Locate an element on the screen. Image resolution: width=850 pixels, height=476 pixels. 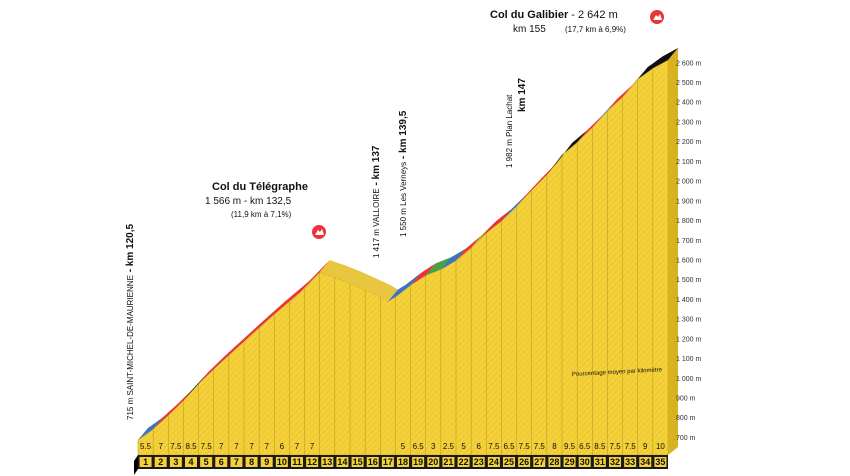
plan-lachat-km: km 147 is located at coordinates (522, 95).